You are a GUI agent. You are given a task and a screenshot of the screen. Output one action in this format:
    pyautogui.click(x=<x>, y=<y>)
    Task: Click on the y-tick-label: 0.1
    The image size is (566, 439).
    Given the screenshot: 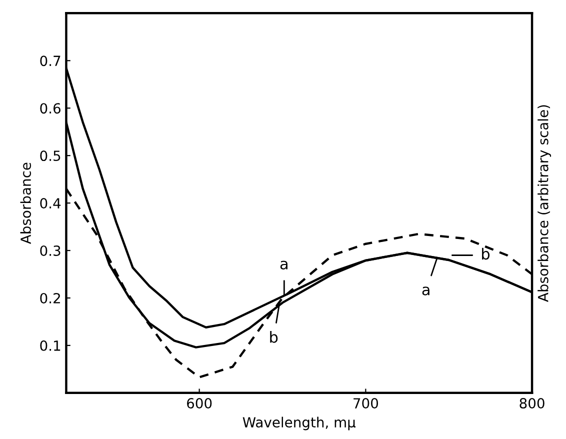 What is the action you would take?
    pyautogui.click(x=50, y=345)
    